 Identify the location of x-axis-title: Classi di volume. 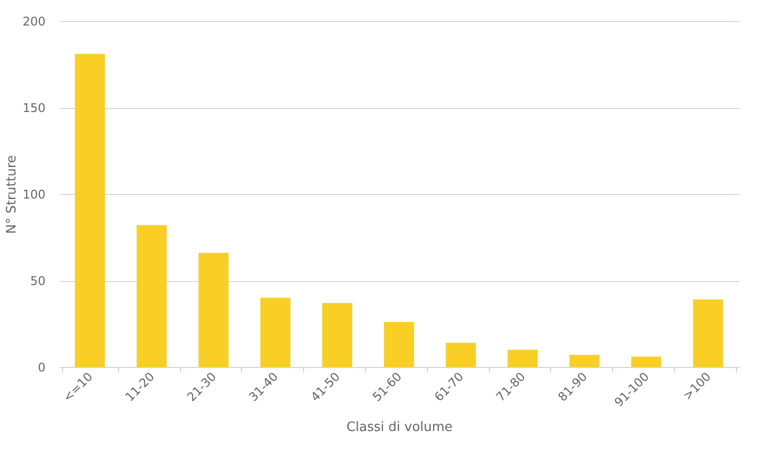
(399, 427).